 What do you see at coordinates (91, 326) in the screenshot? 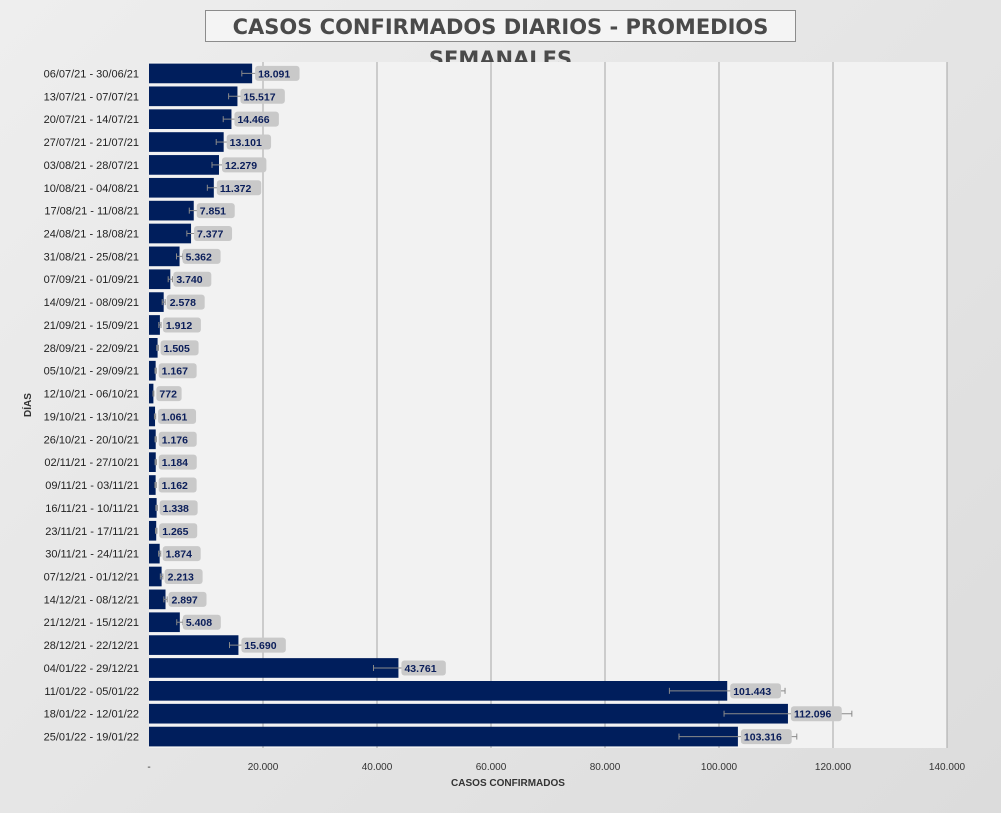
I see `category-label: 21/09/21 - 15/09/21` at bounding box center [91, 326].